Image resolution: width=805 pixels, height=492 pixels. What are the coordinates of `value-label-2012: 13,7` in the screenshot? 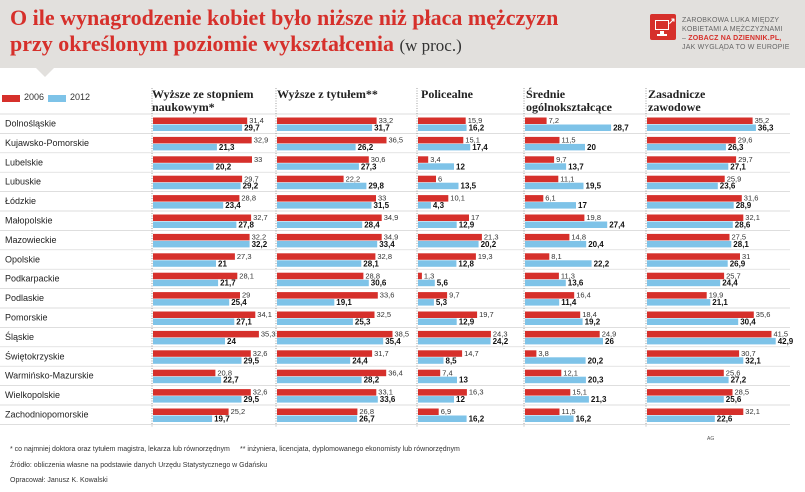 It's located at (576, 166).